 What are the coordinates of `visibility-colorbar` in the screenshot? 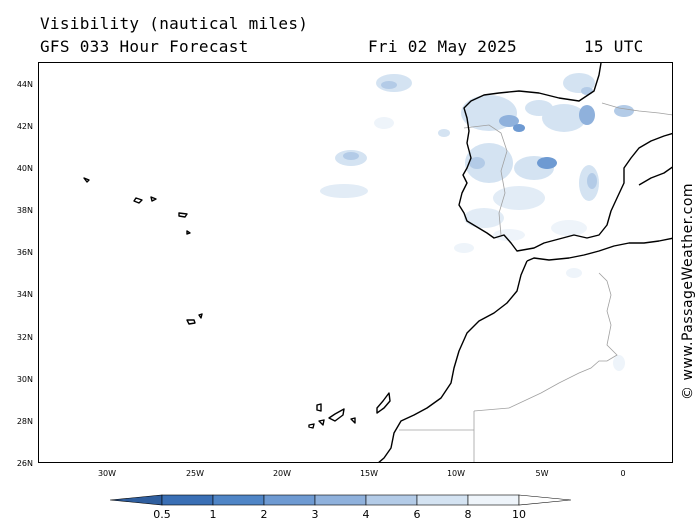 It's located at (341, 500).